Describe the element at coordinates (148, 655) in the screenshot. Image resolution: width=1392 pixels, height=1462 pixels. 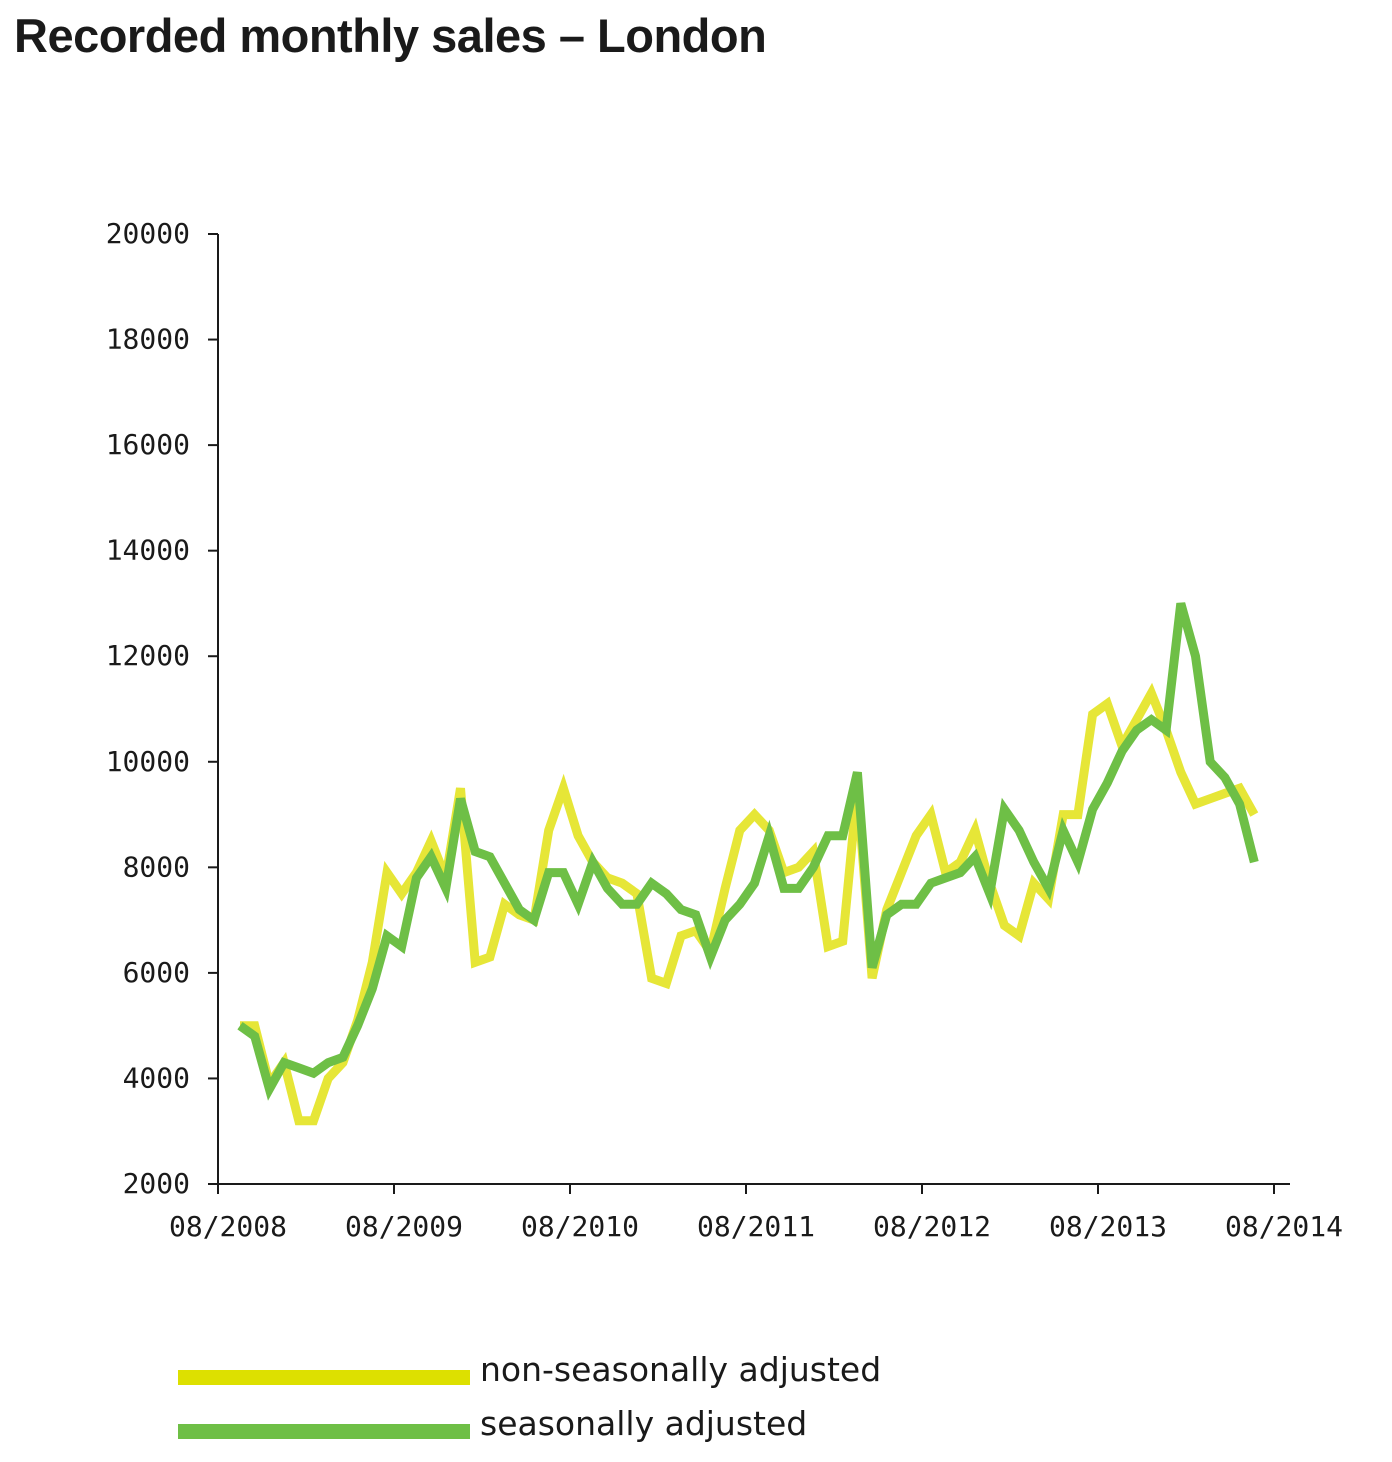
I see `y-tick-label-12000: 12000` at that location.